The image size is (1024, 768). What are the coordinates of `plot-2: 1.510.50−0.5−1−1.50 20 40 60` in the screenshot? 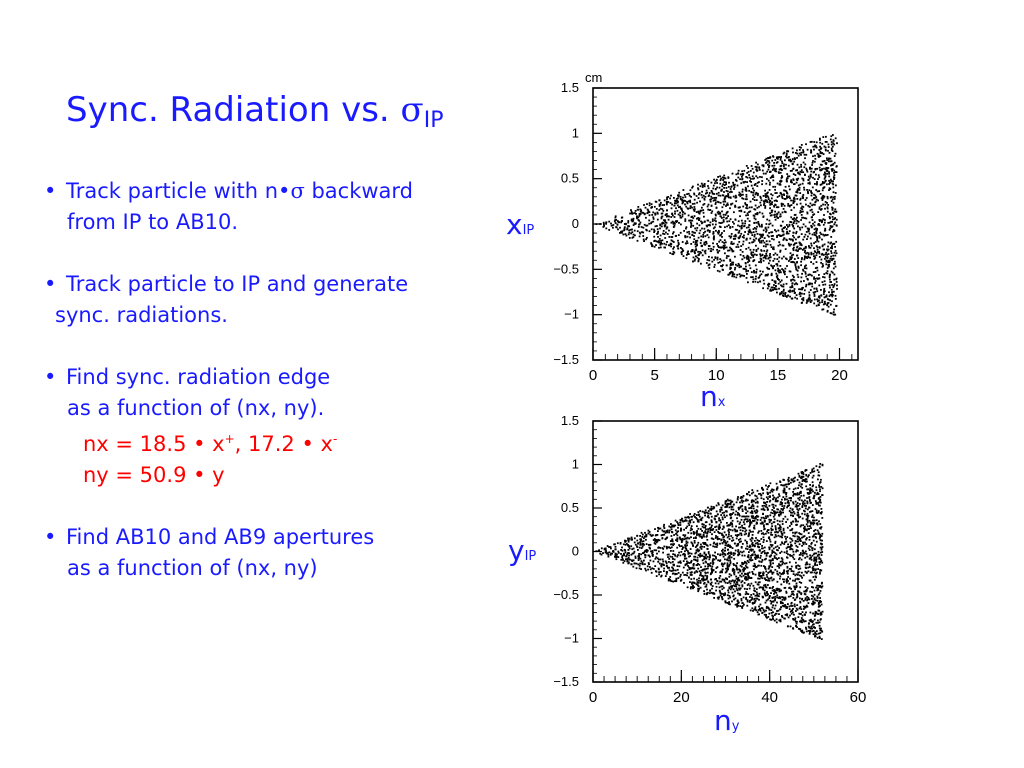 It's located at (709, 559).